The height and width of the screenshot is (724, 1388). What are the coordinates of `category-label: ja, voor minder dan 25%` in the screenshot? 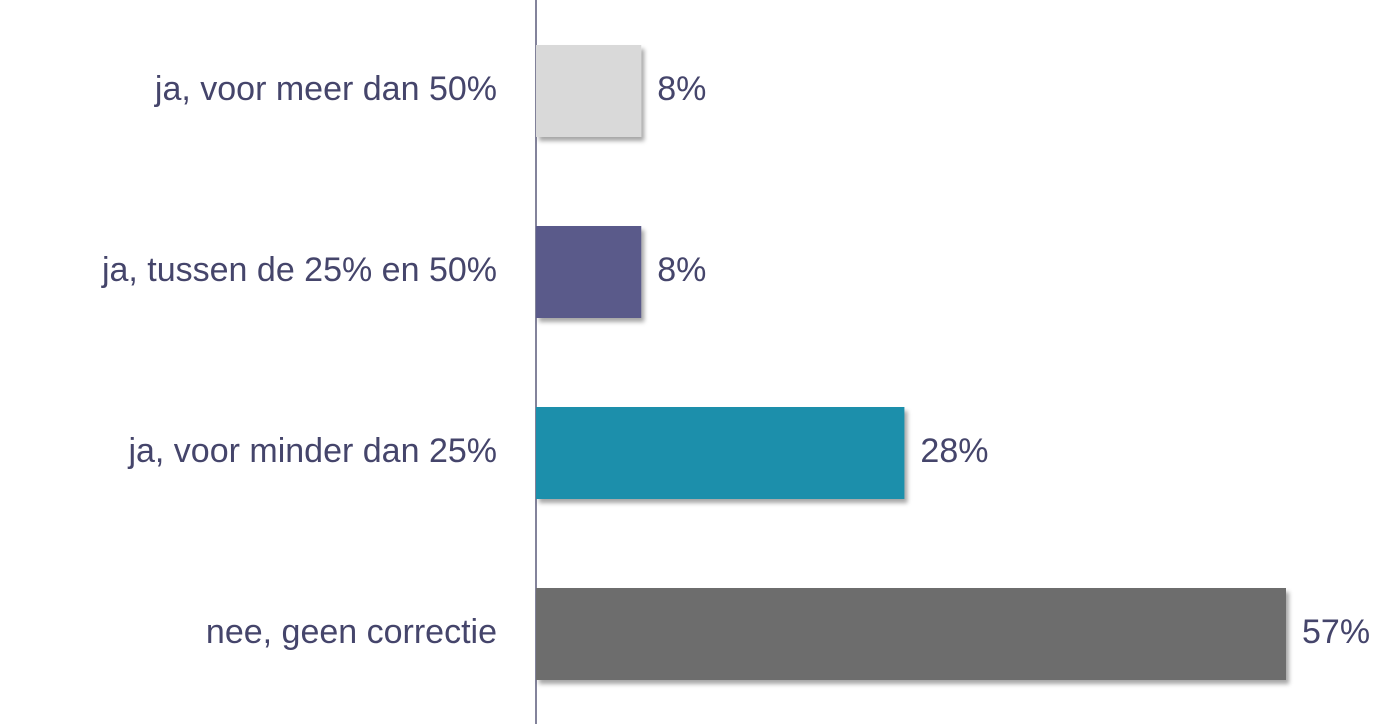 It's located at (312, 451).